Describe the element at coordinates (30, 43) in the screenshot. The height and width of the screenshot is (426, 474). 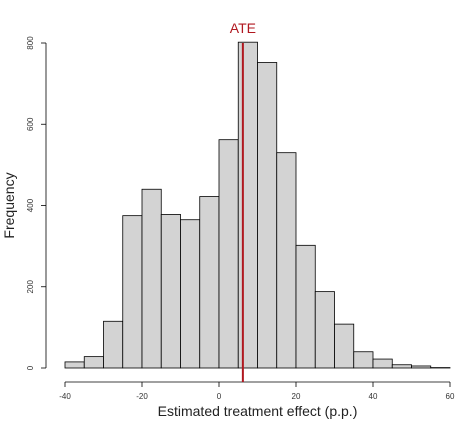
I see `y-tick-label: 800` at that location.